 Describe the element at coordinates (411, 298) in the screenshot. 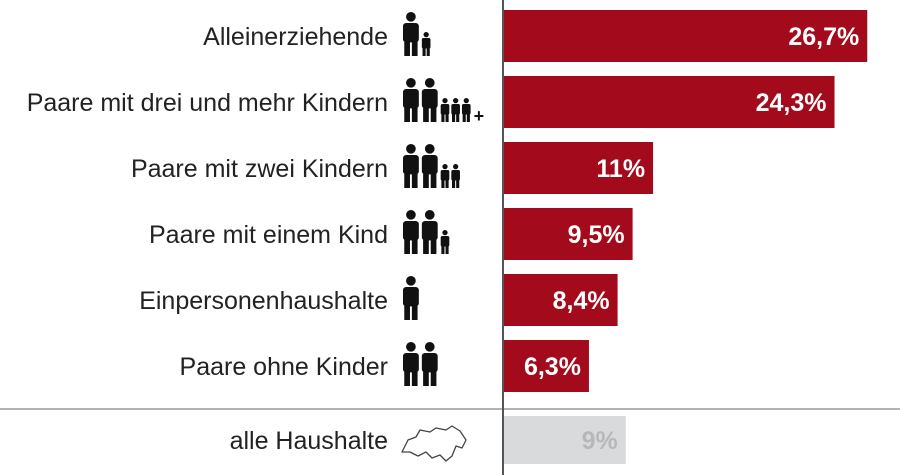

I see `single-person-icon` at that location.